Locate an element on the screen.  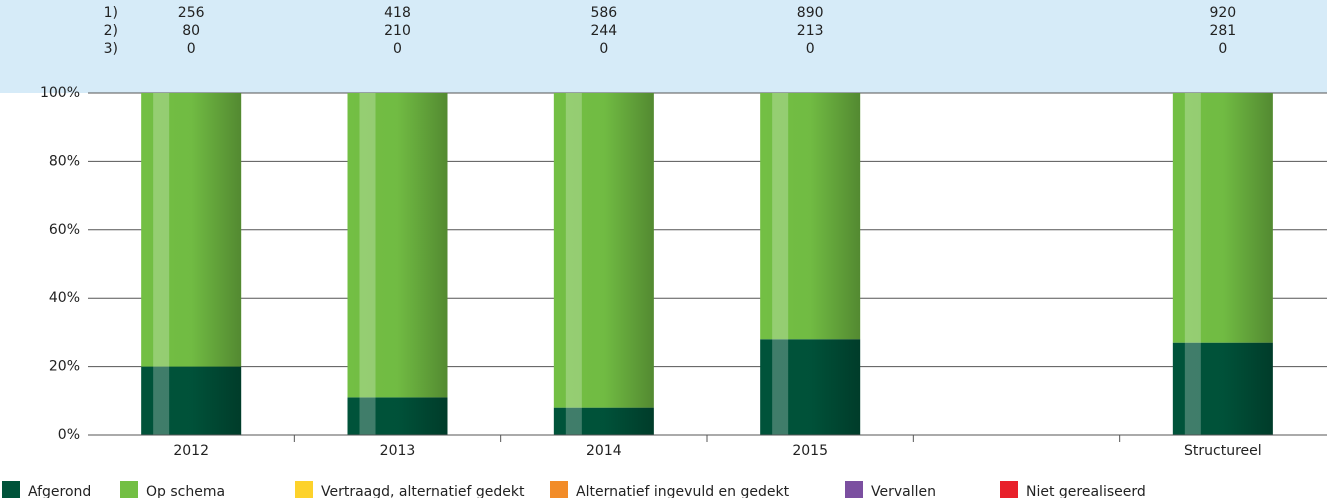
x-tick-label: 2014 is located at coordinates (604, 451).